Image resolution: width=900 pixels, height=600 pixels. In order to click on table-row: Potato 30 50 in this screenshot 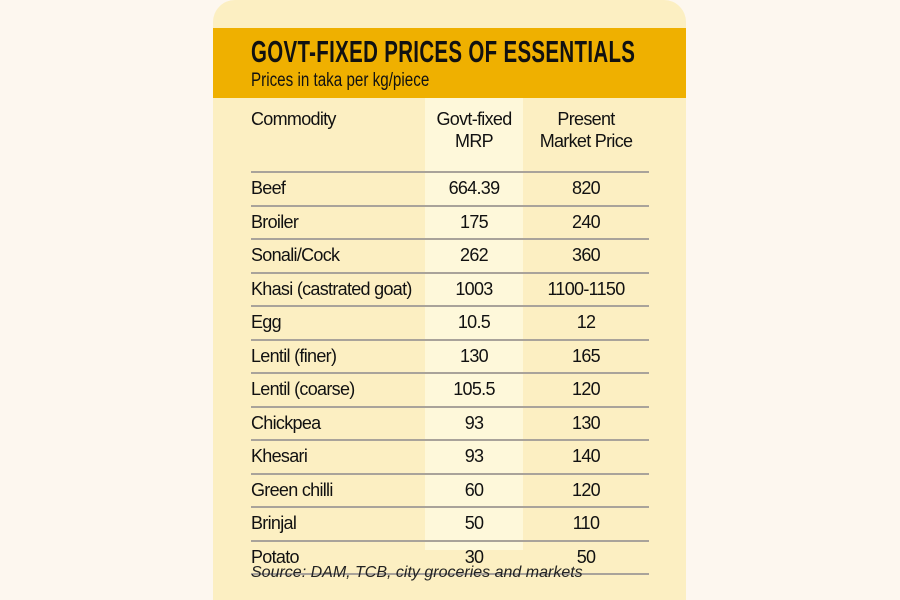, I will do `click(450, 557)`.